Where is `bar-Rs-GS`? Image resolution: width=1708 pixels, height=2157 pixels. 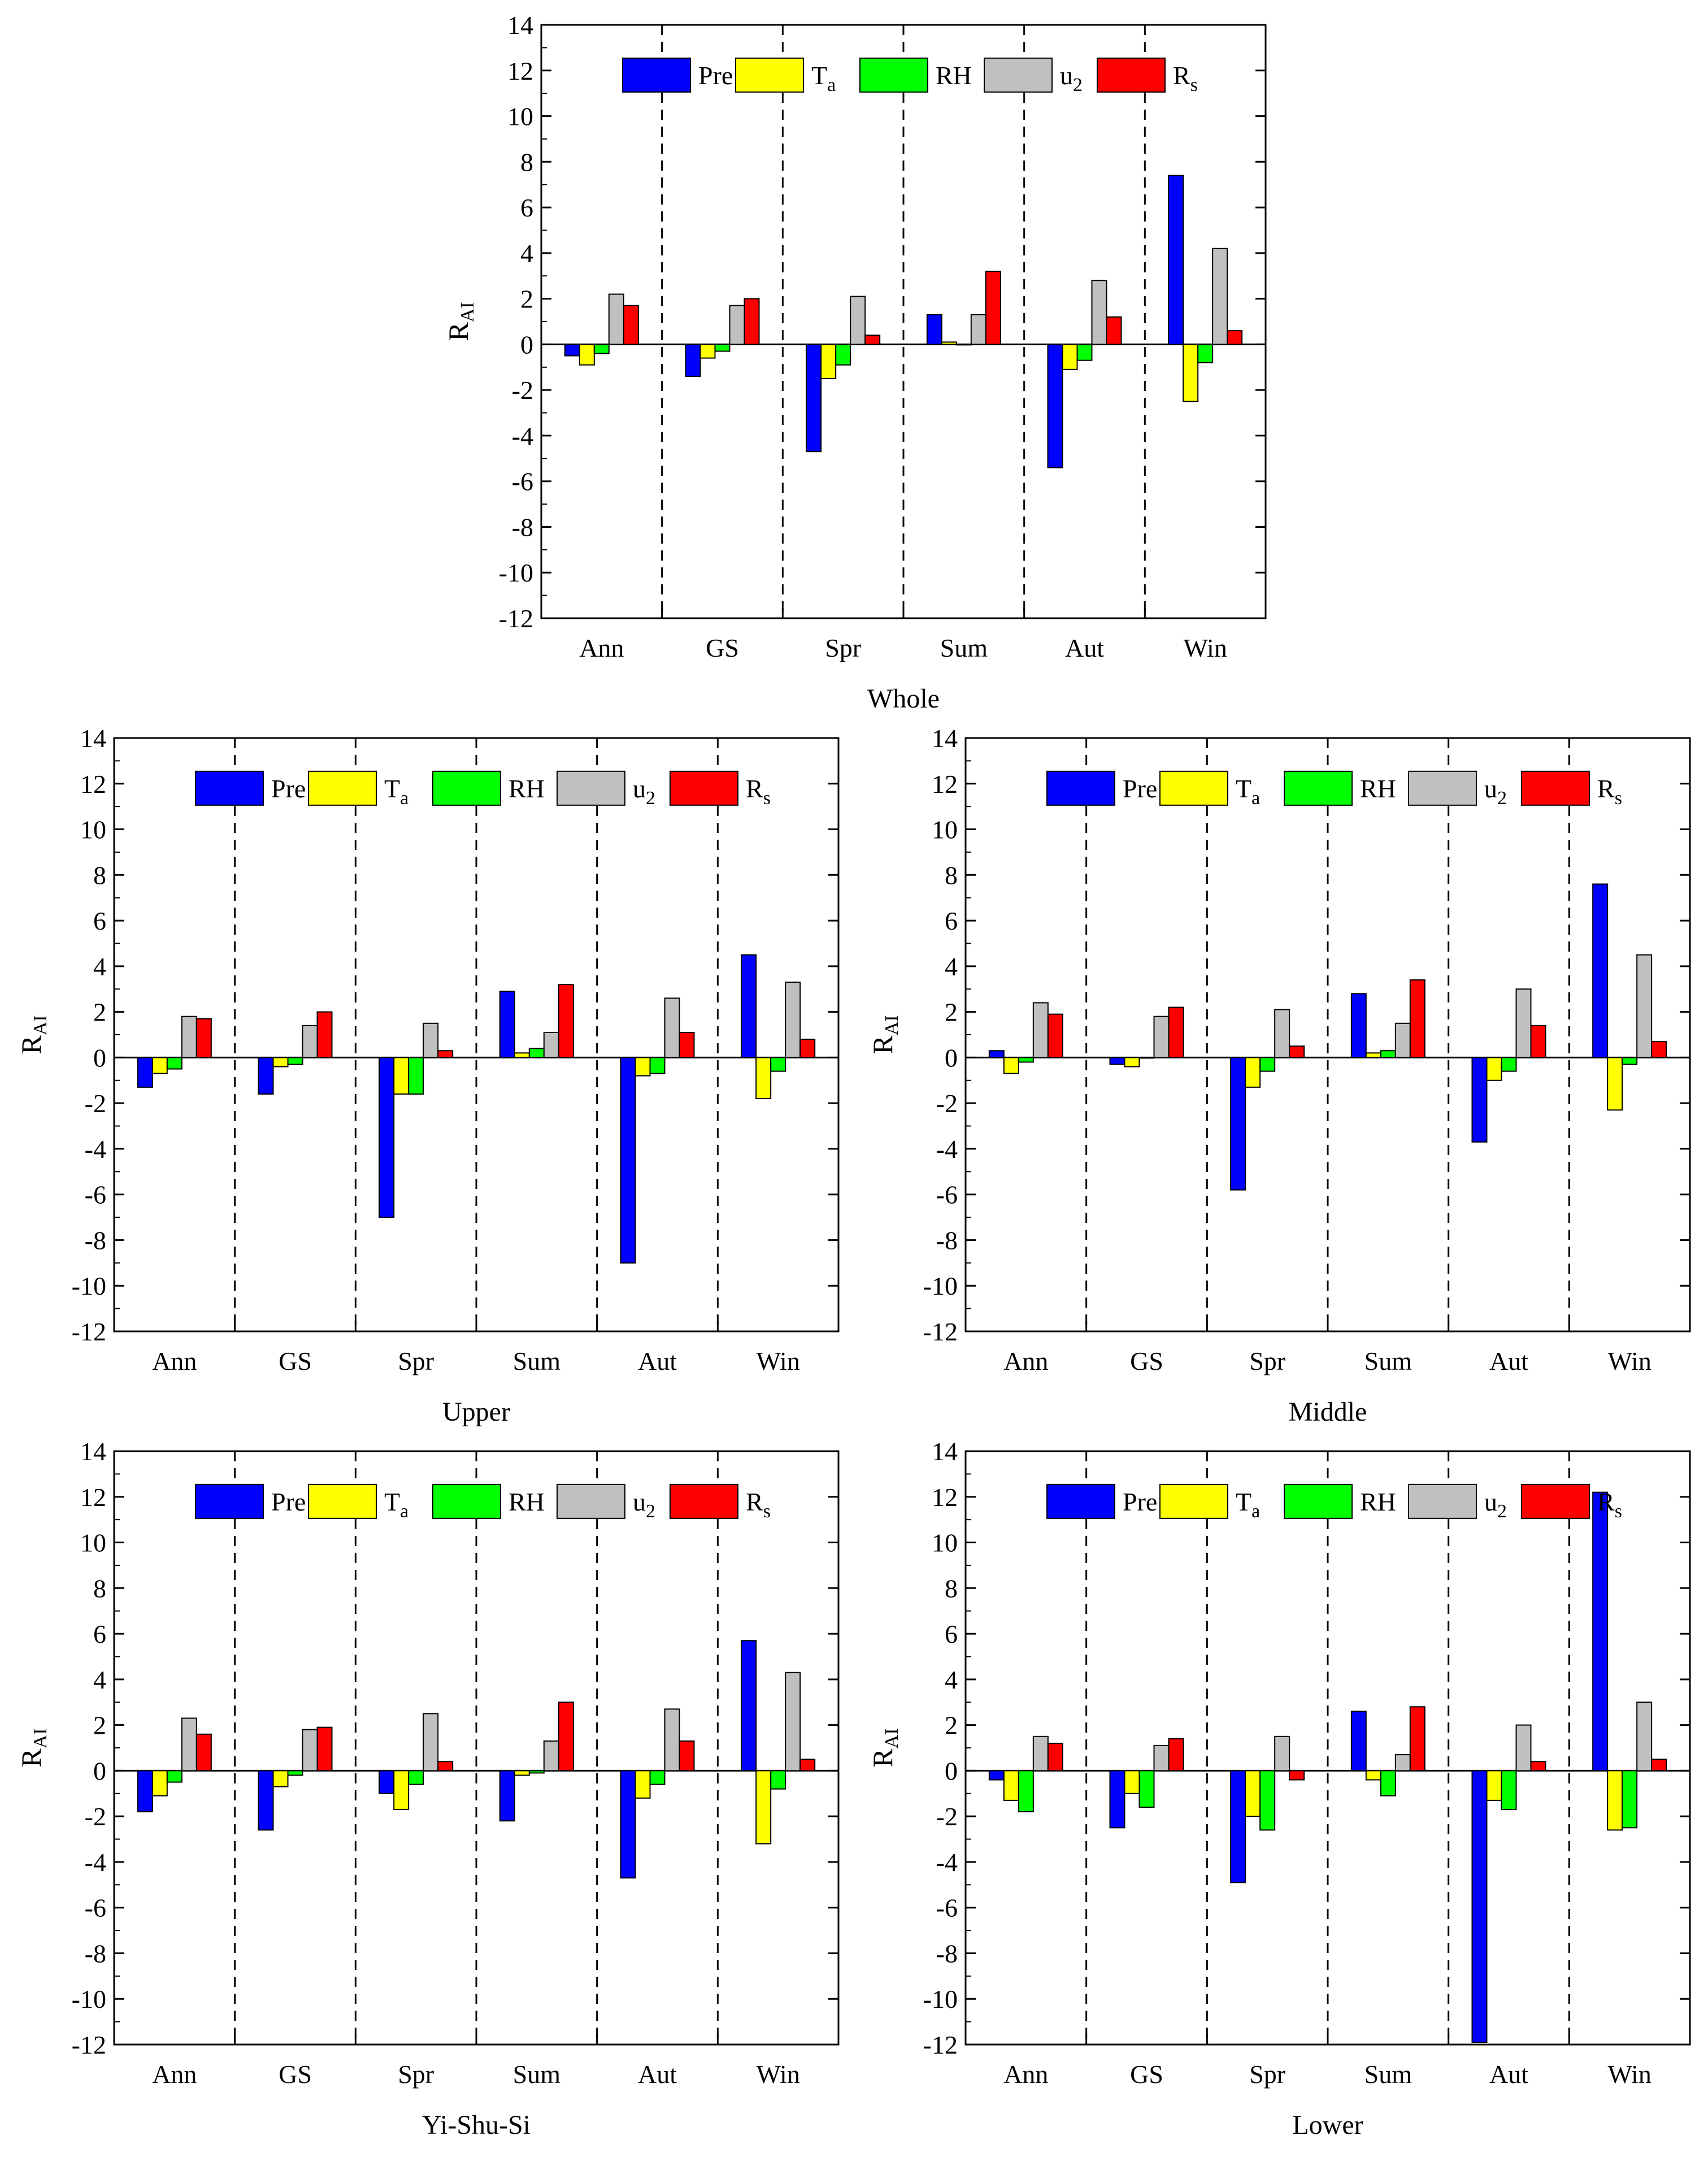 bar-Rs-GS is located at coordinates (324, 1034).